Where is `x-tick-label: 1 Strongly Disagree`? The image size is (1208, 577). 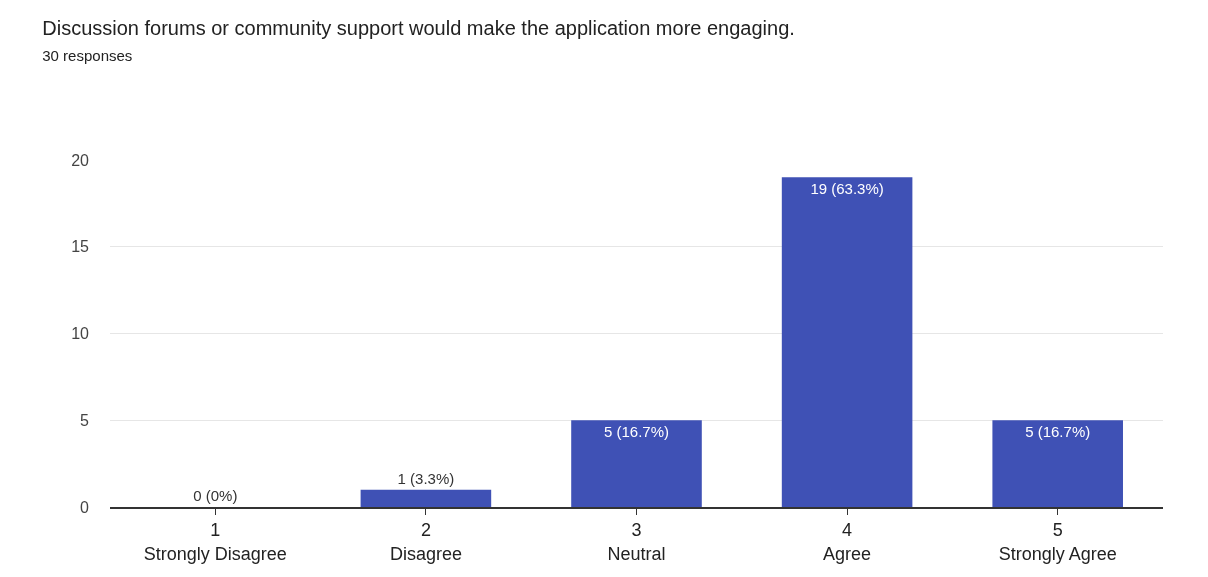 x-tick-label: 1 Strongly Disagree is located at coordinates (215, 542).